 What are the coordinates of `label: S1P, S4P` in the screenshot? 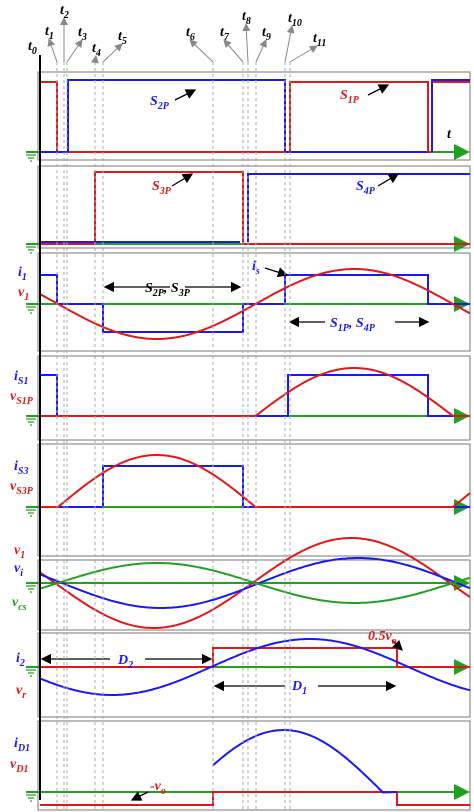 It's located at (353, 325).